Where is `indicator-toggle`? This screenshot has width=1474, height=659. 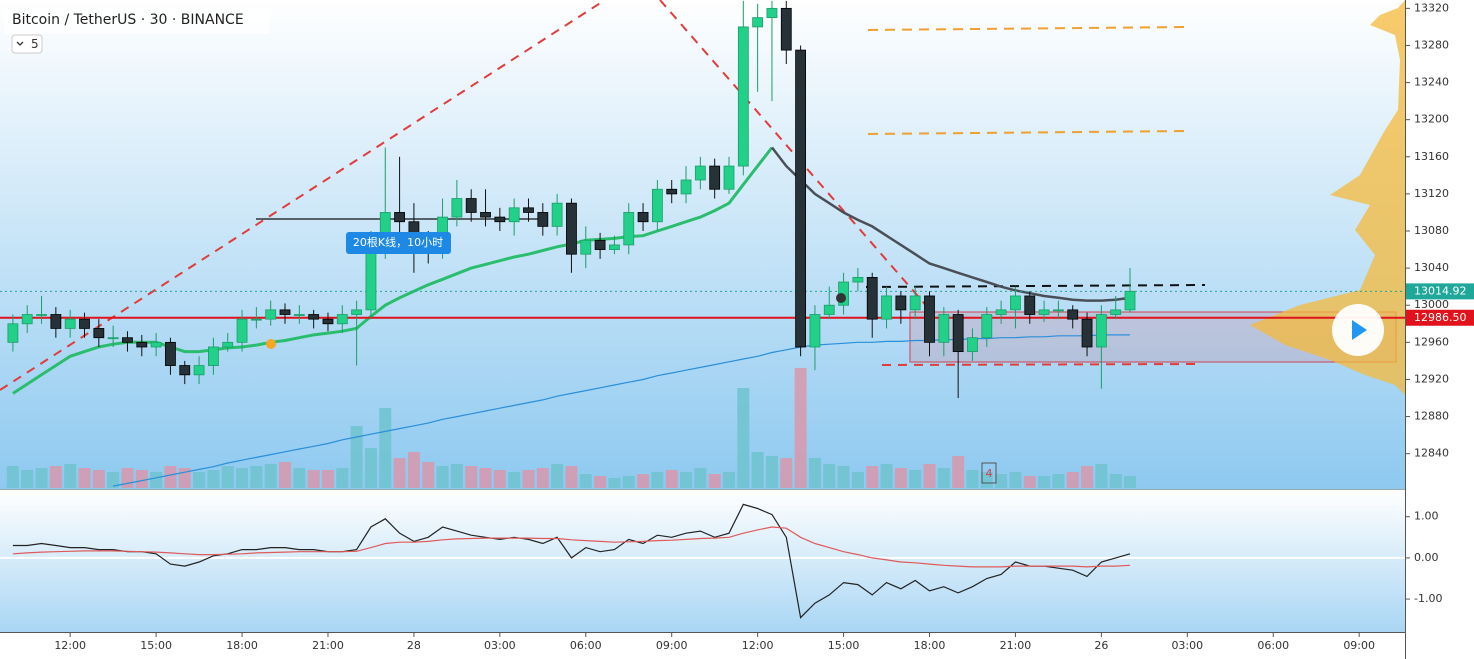
indicator-toggle is located at coordinates (27, 44).